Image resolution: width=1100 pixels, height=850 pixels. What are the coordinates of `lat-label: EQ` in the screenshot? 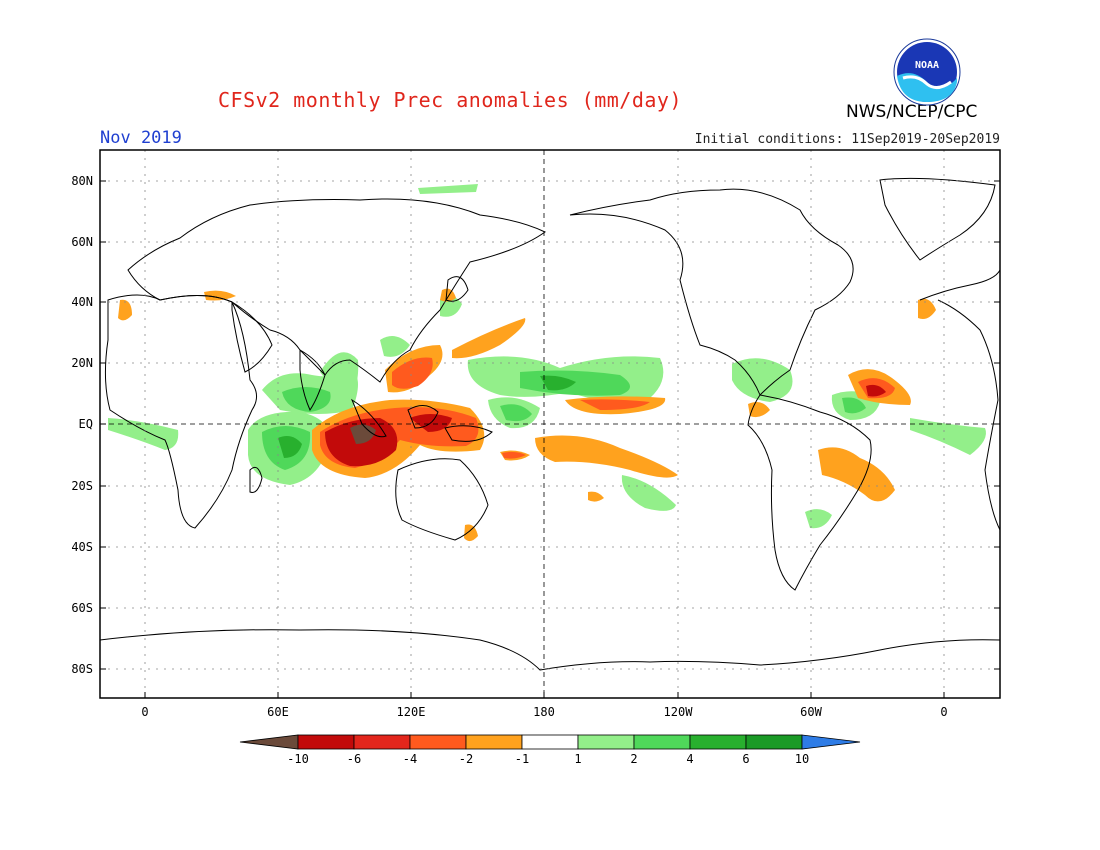 It's located at (86, 424).